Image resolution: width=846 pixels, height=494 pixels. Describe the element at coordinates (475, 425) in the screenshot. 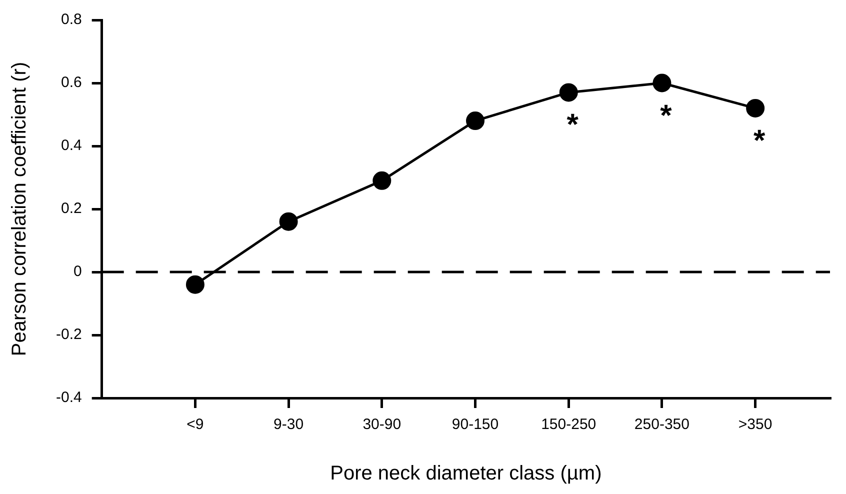

I see `x-tick-label: 90-150` at that location.